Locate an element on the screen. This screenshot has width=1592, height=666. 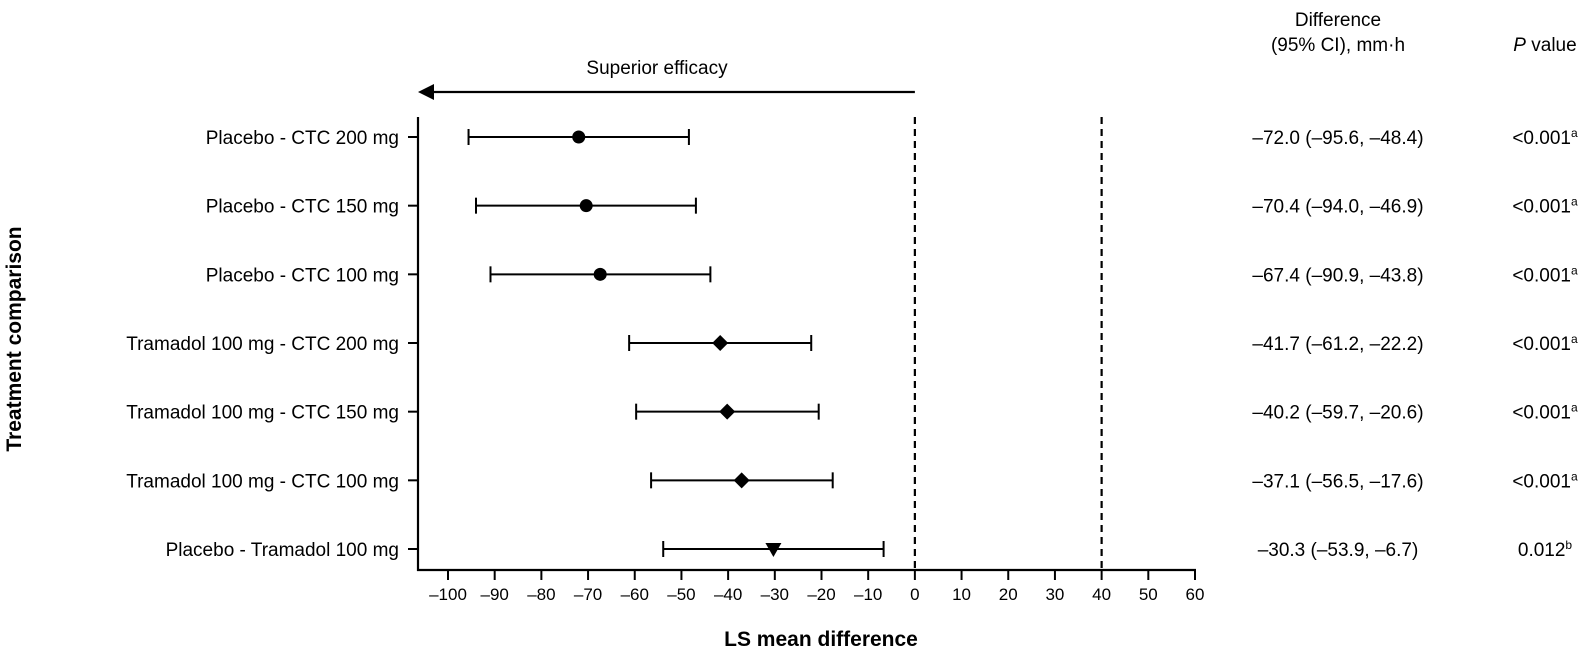
x-tick-label: –50 is located at coordinates (681, 594).